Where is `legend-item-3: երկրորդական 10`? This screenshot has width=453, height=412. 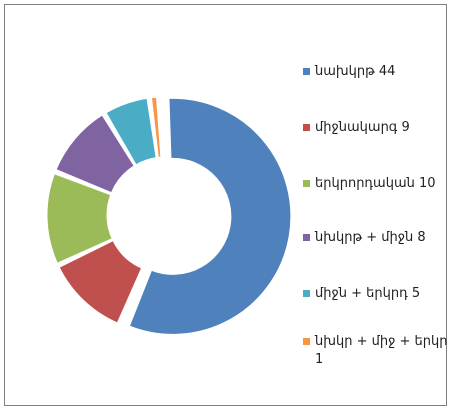
legend-item-3: երկրորդական 10 is located at coordinates (378, 184).